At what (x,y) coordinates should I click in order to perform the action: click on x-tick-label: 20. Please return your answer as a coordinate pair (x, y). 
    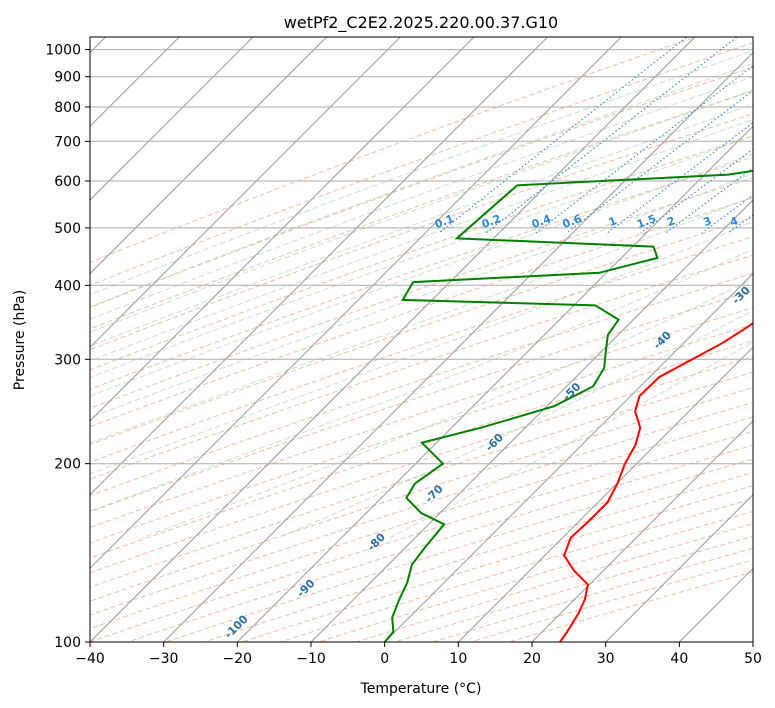
    Looking at the image, I should click on (532, 659).